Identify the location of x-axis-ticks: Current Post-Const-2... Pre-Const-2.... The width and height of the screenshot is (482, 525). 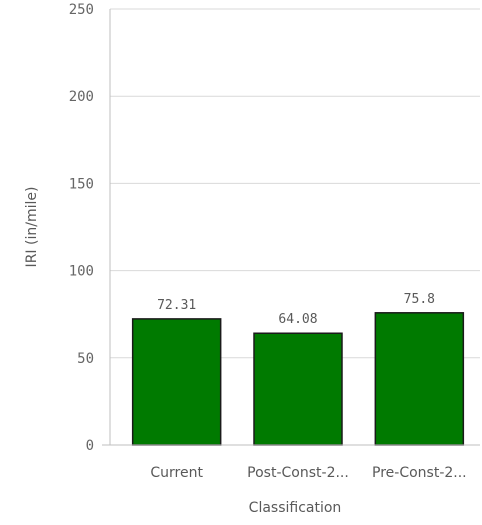
(308, 473).